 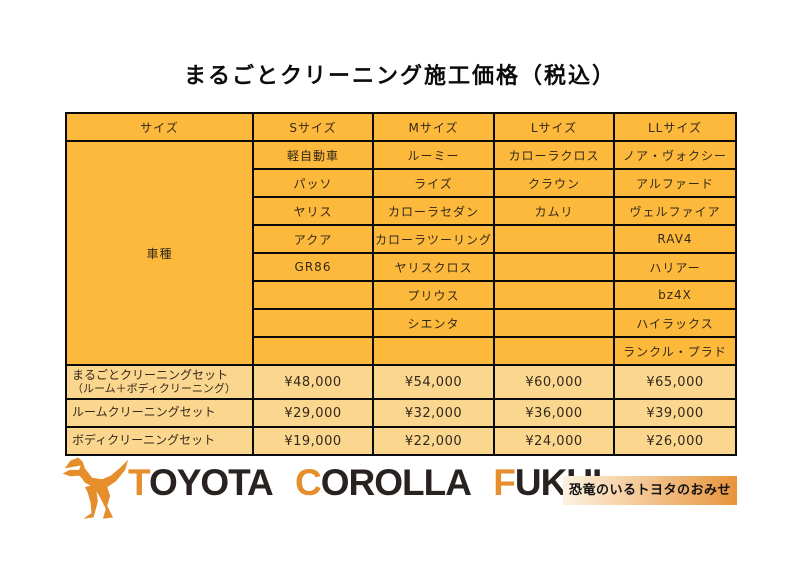 What do you see at coordinates (675, 351) in the screenshot?
I see `vehicle-cell: ランクル・プラド` at bounding box center [675, 351].